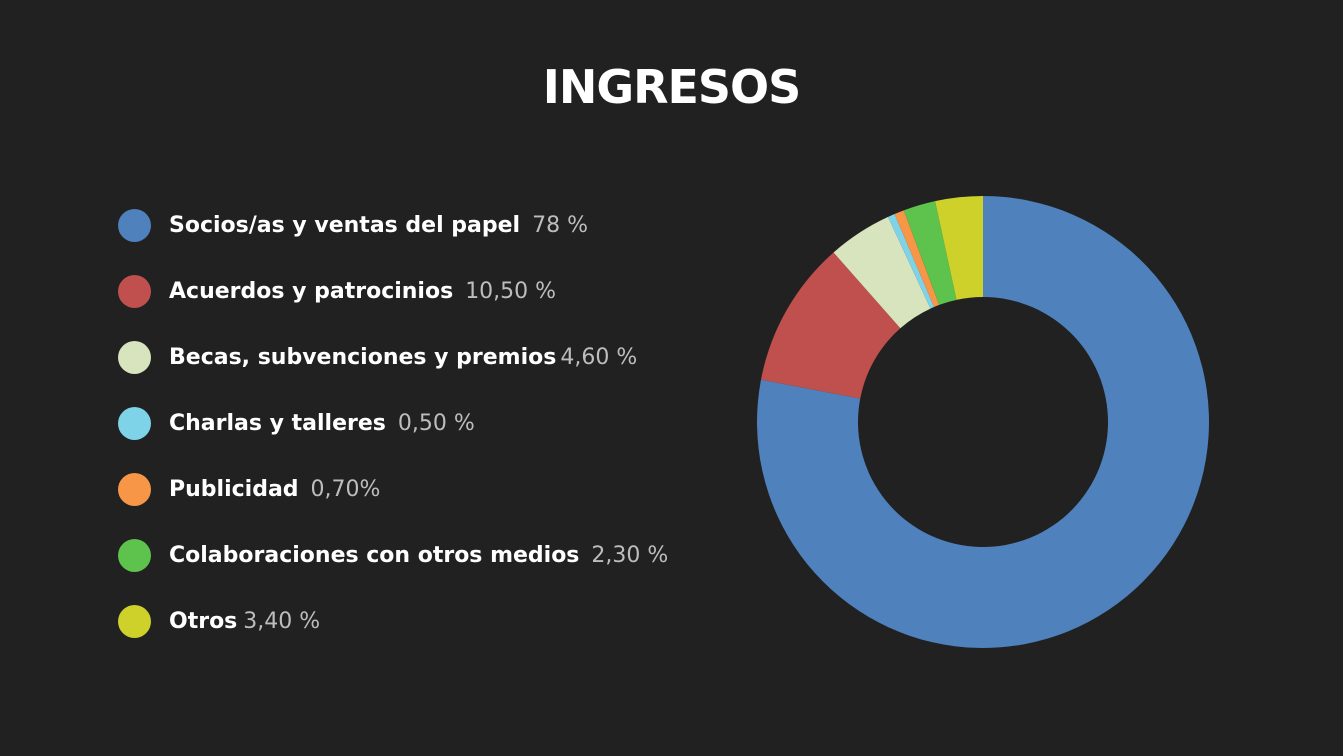  Describe the element at coordinates (436, 423) in the screenshot. I see `legend-value-charlas: 0,50 %` at that location.